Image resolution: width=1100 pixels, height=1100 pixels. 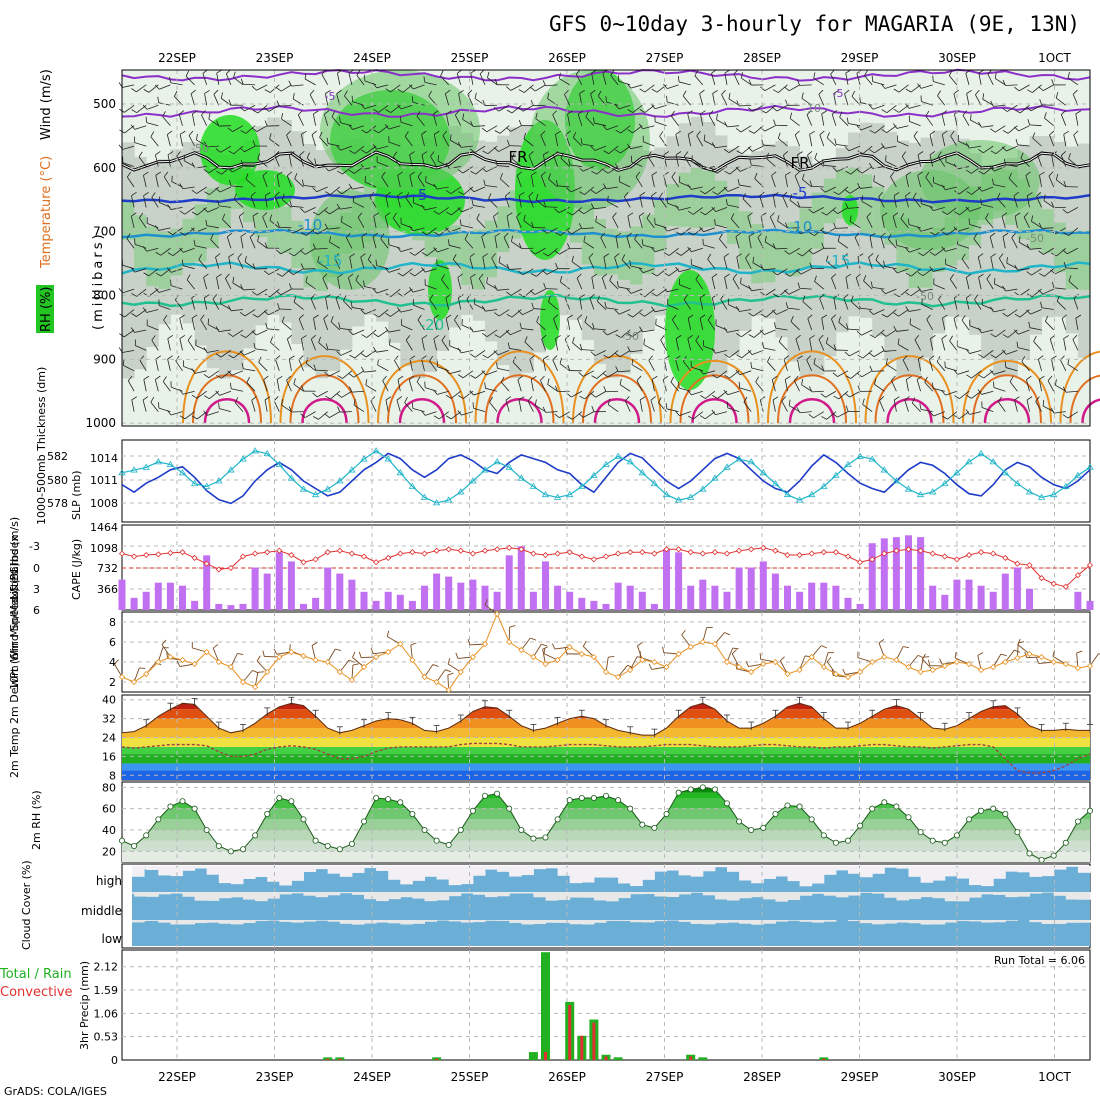 What do you see at coordinates (324, 399) in the screenshot?
I see `surface-heat-contour` at bounding box center [324, 399].